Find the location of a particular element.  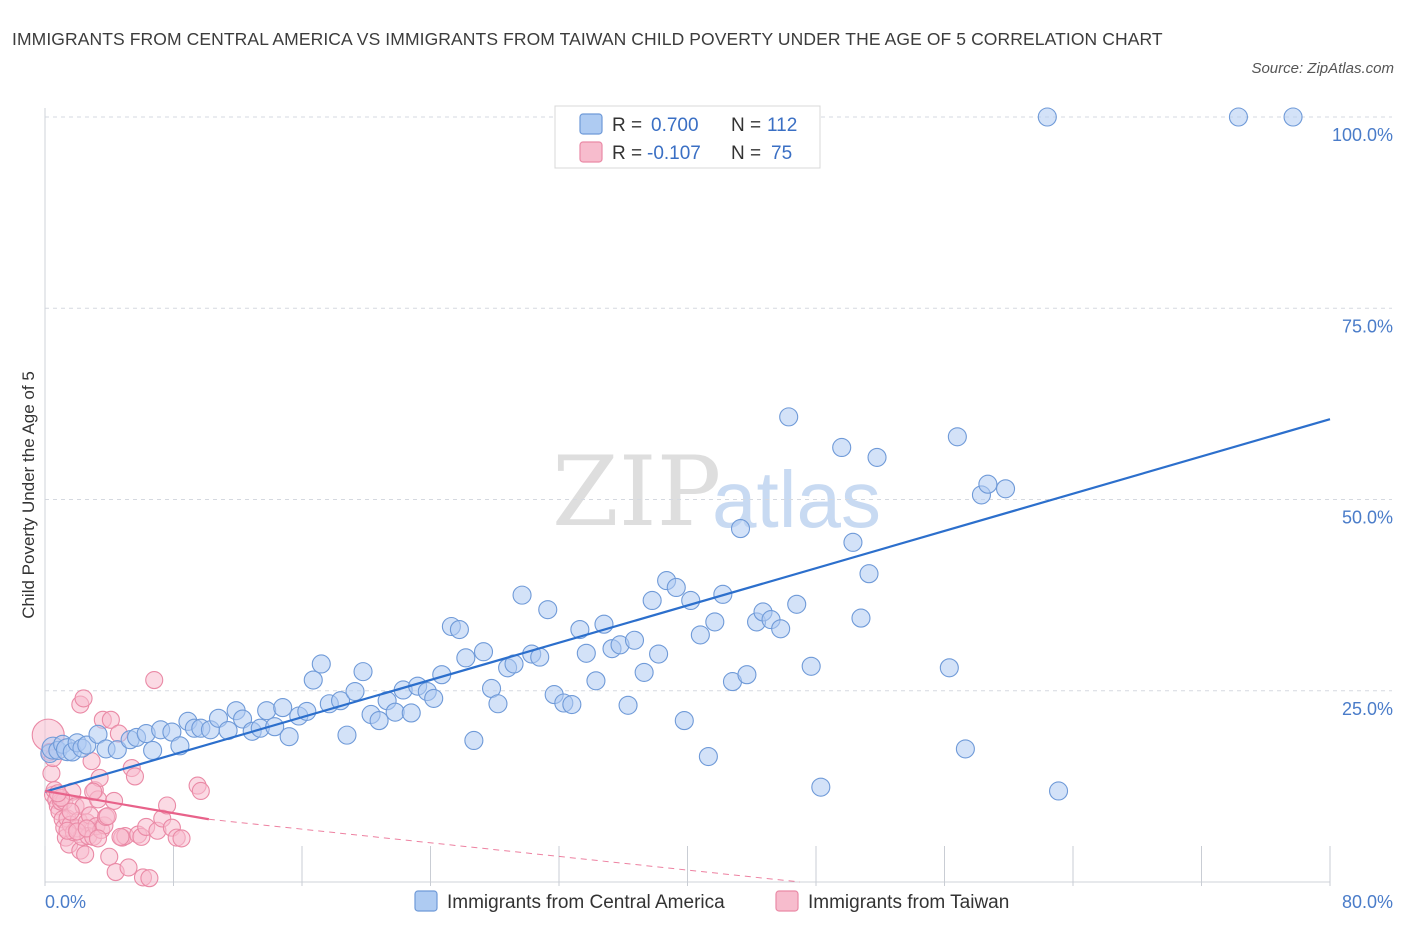

y-tick-label: 50.0% is located at coordinates (1367, 518).